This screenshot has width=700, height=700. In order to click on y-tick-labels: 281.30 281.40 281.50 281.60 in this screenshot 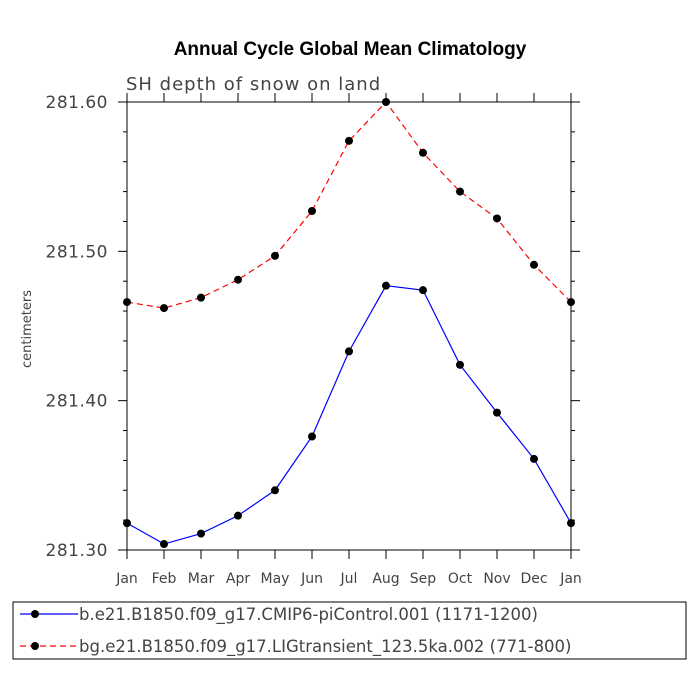, I will do `click(77, 327)`.